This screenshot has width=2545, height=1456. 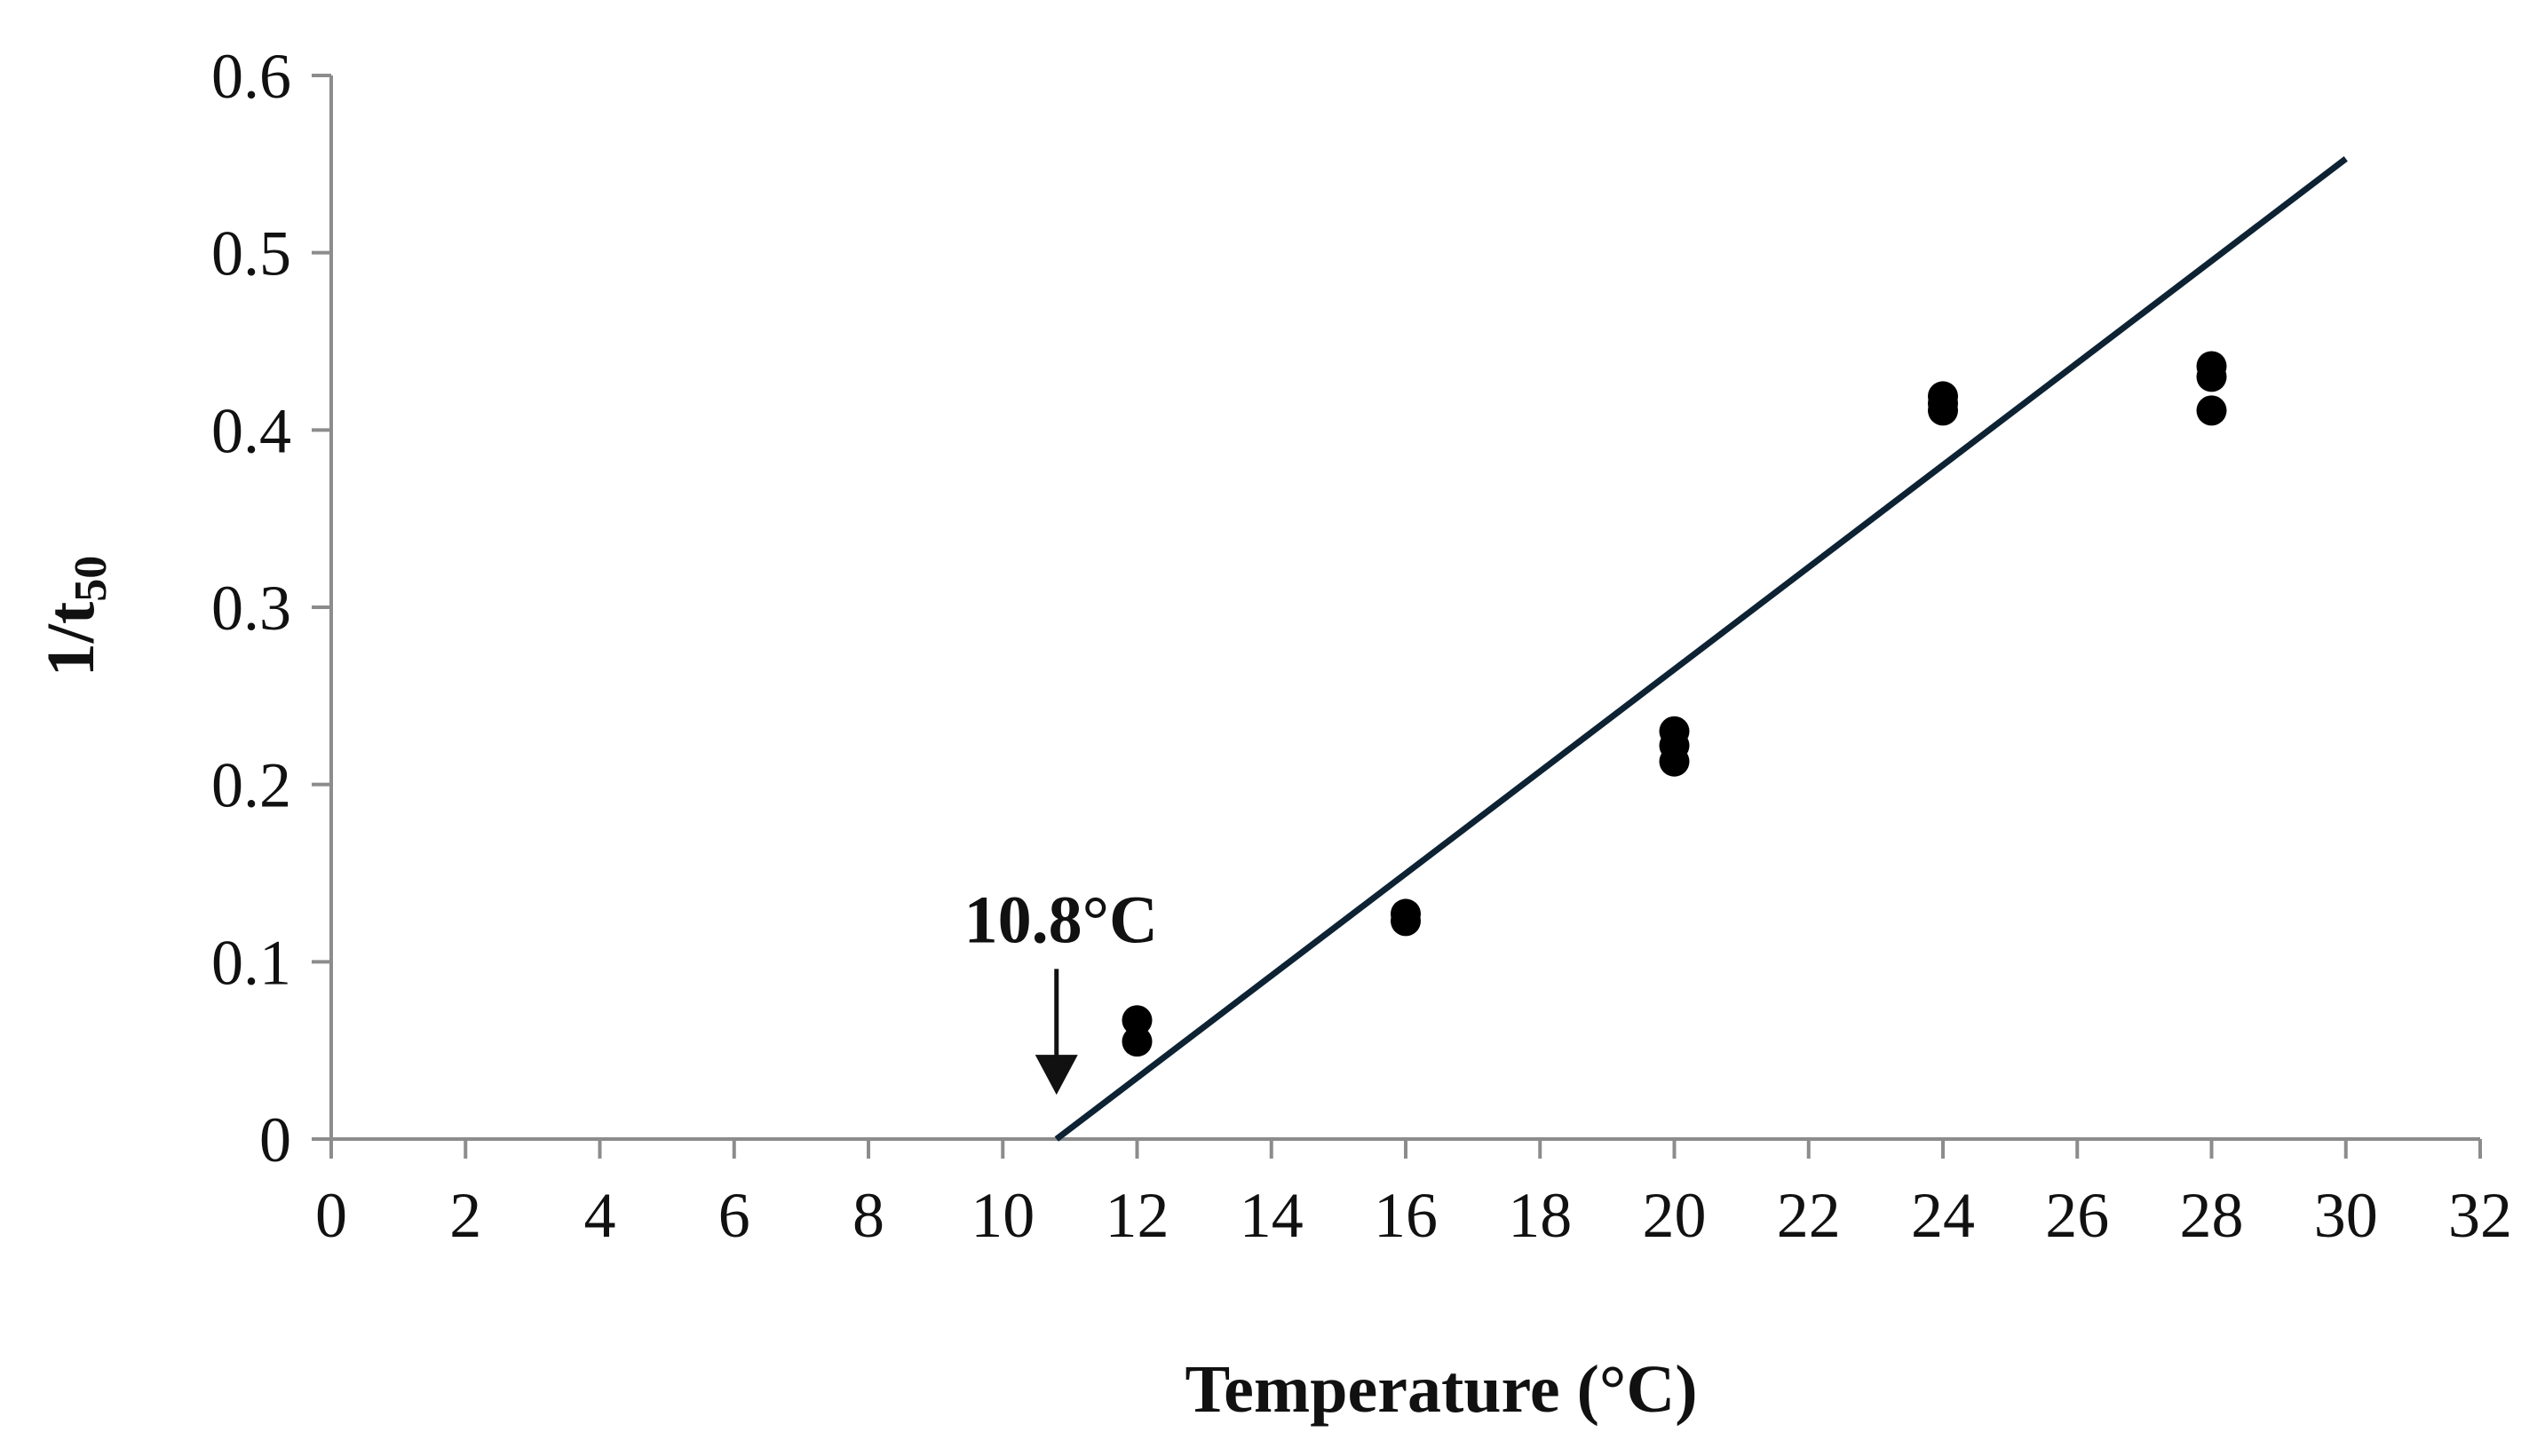 What do you see at coordinates (275, 1139) in the screenshot?
I see `y-tick-label: 0` at bounding box center [275, 1139].